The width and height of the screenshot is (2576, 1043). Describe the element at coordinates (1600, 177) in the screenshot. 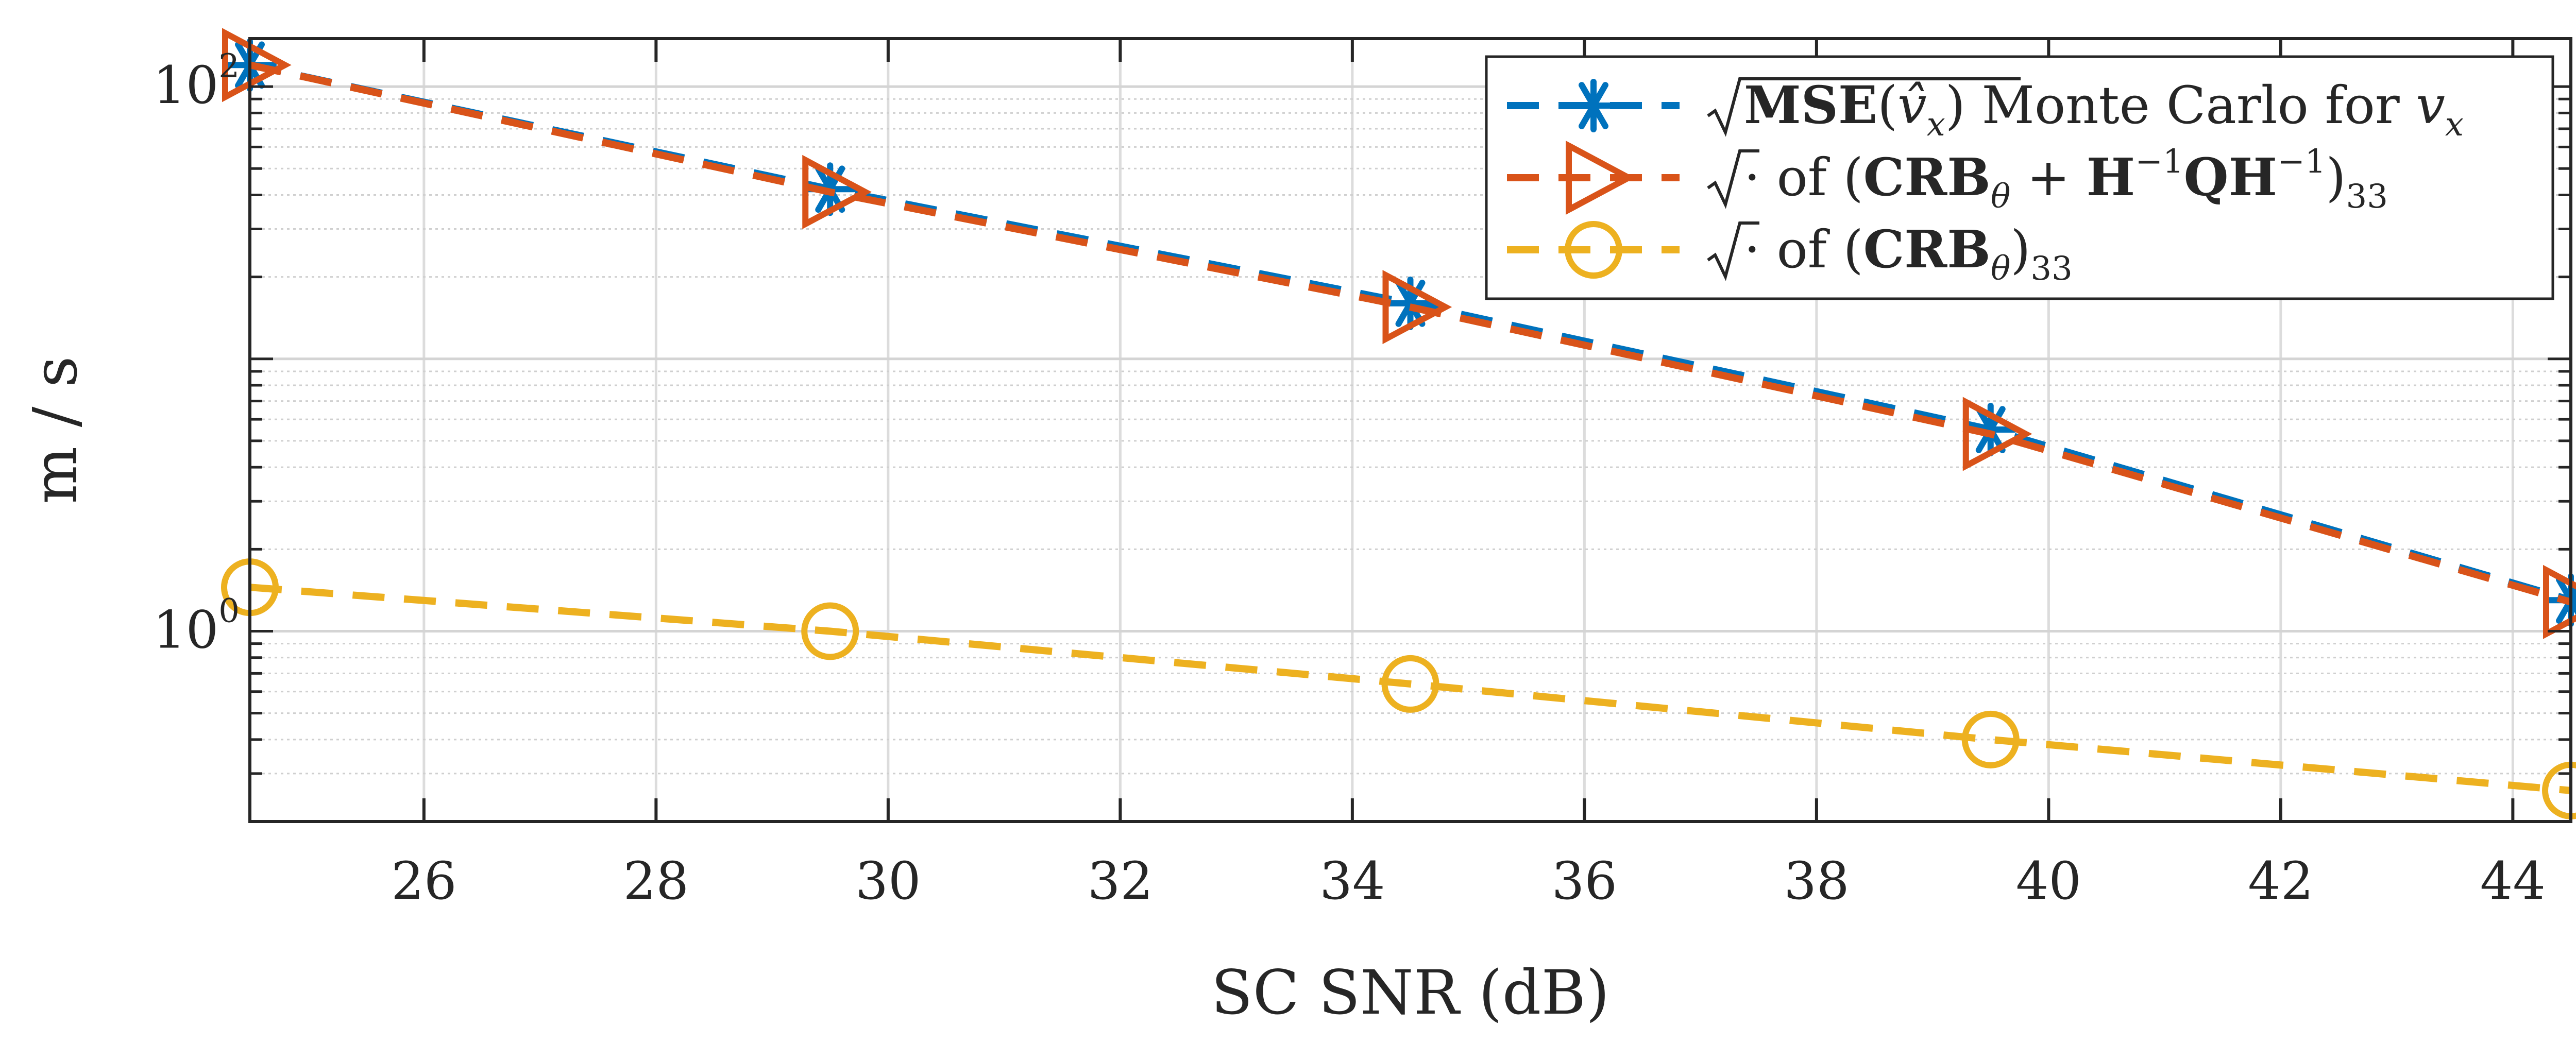

I see `legend-marker-crbq` at that location.